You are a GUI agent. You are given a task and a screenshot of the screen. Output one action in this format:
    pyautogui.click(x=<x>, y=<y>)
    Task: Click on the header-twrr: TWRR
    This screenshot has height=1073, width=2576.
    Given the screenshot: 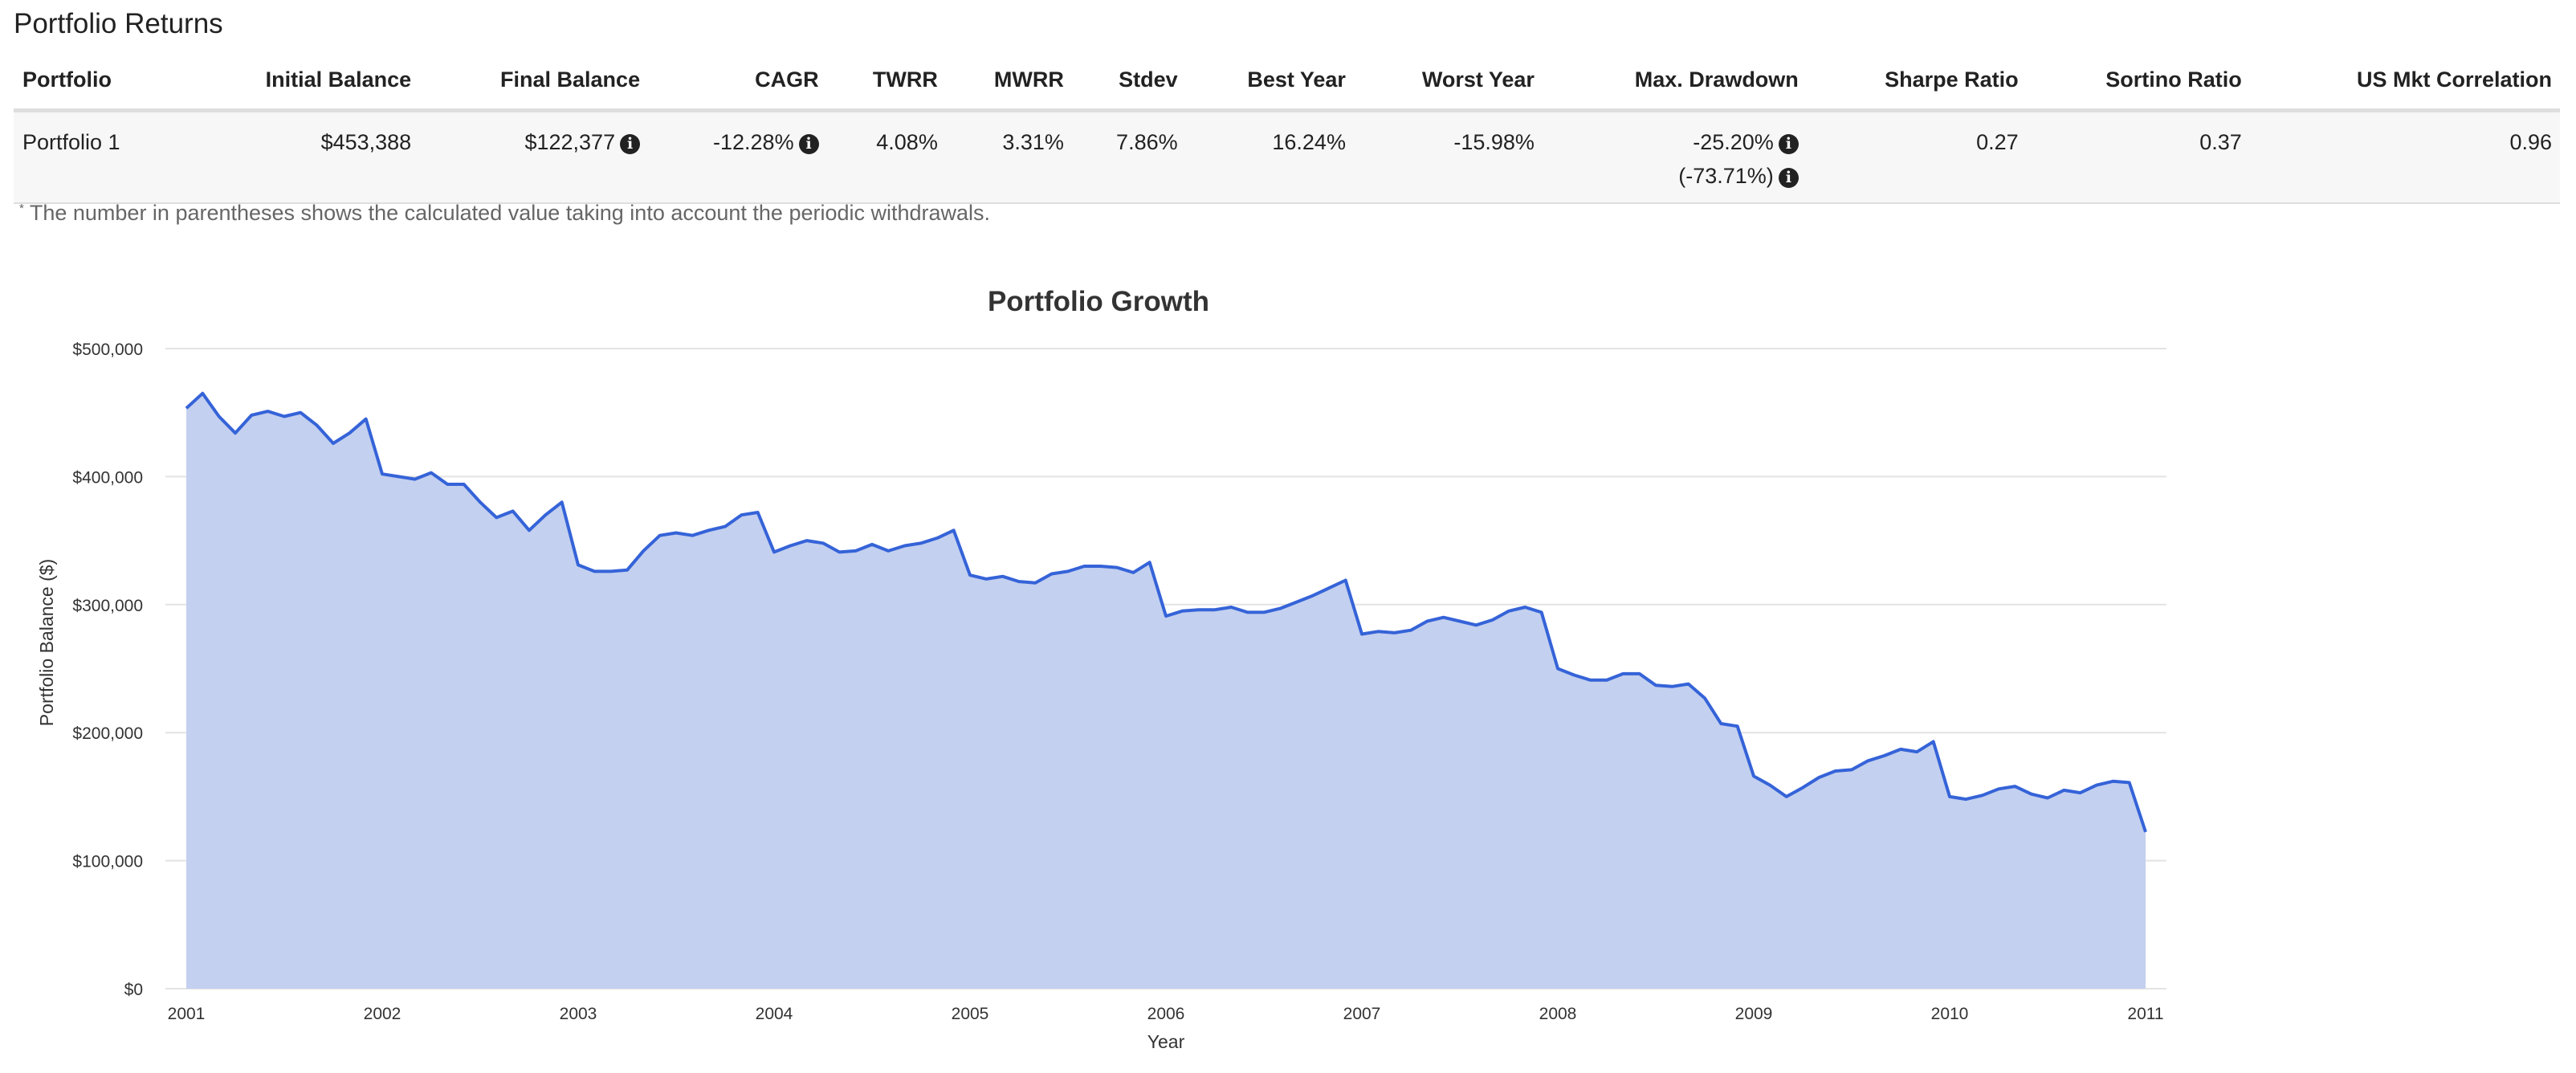 What is the action you would take?
    pyautogui.click(x=886, y=88)
    